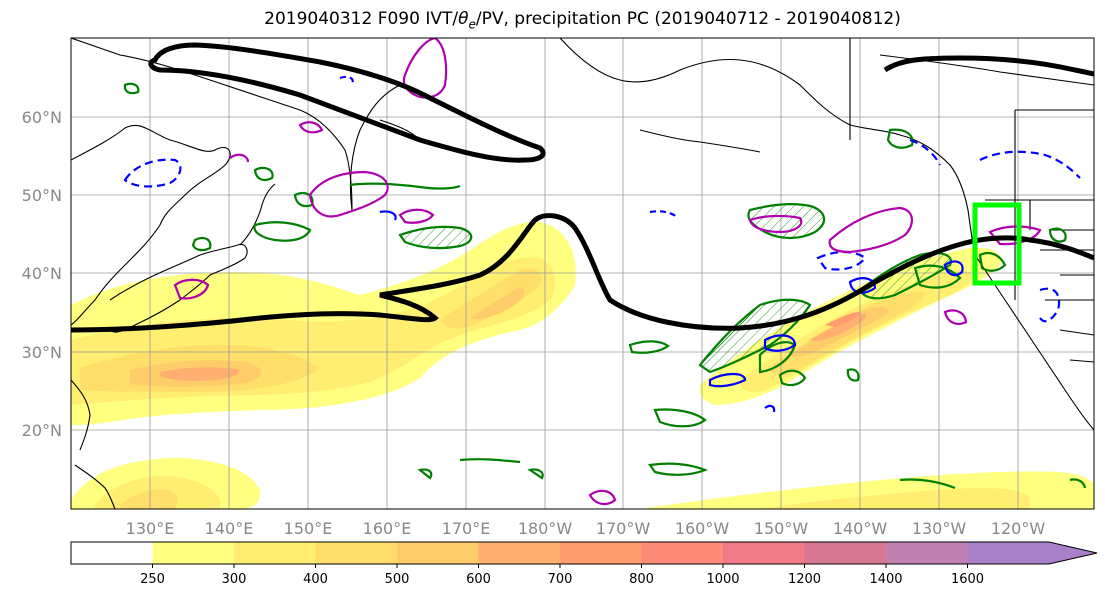 The image size is (1105, 603). I want to click on colorbar: 250 300 400 500 600 700 800 1000 1200 1400 1600, so click(584, 564).